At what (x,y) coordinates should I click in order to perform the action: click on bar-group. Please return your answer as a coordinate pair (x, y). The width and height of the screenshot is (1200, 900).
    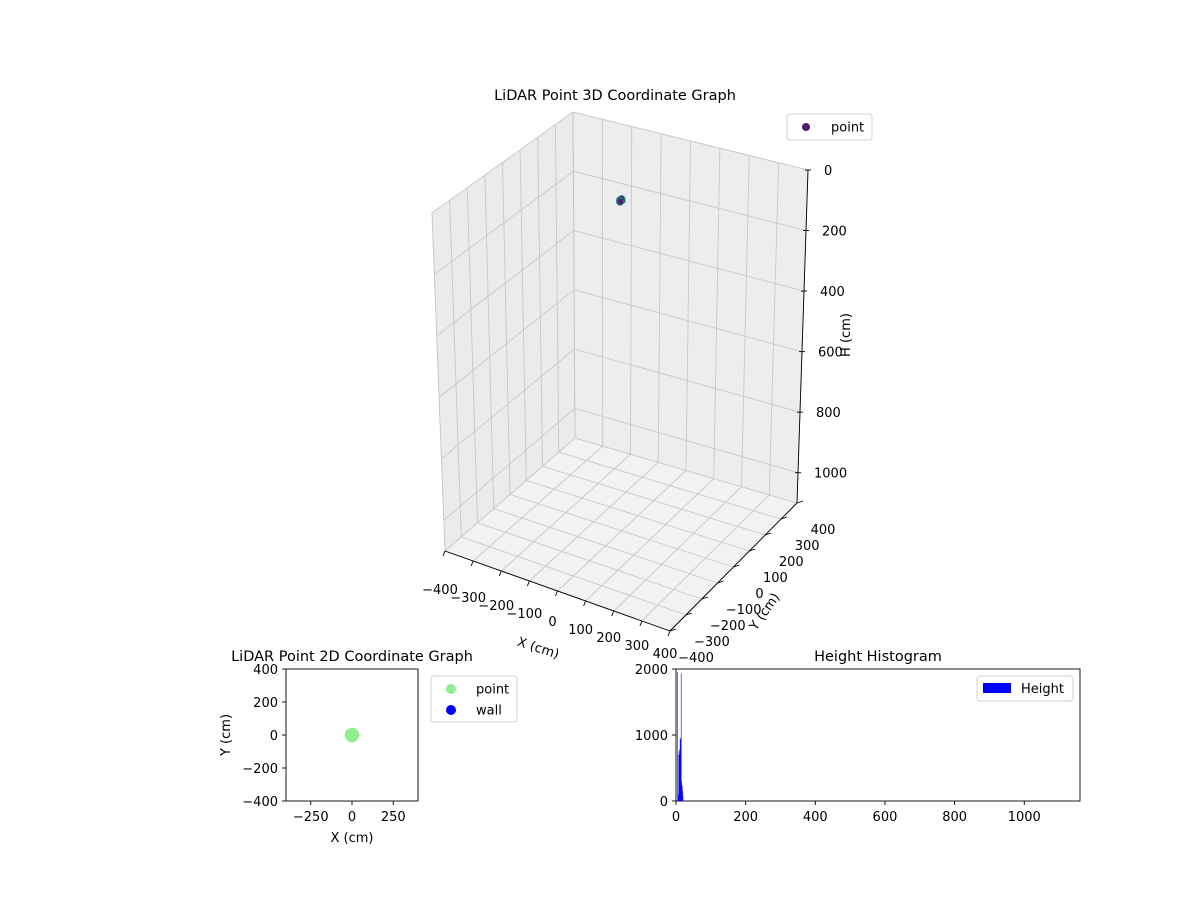
    Looking at the image, I should click on (680, 736).